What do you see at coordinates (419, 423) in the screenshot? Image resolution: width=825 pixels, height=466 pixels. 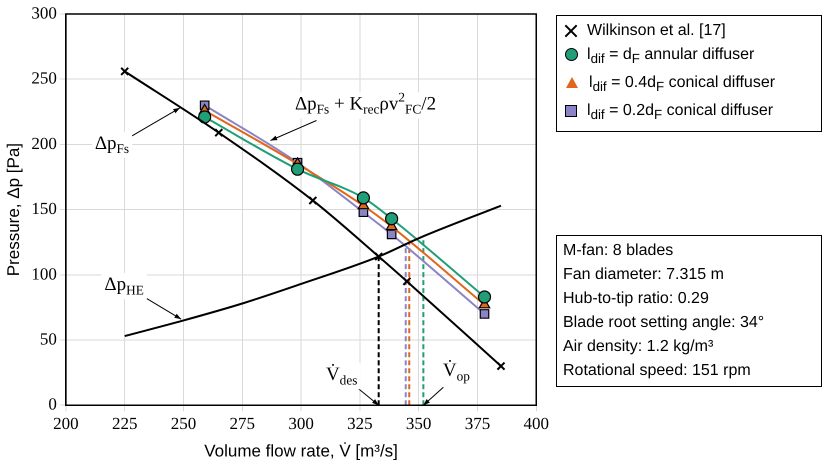 I see `x-tick-label: 350` at bounding box center [419, 423].